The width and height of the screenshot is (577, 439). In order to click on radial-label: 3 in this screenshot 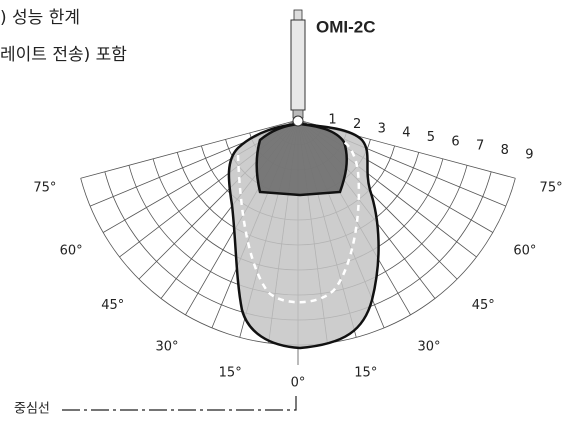, I will do `click(382, 128)`.